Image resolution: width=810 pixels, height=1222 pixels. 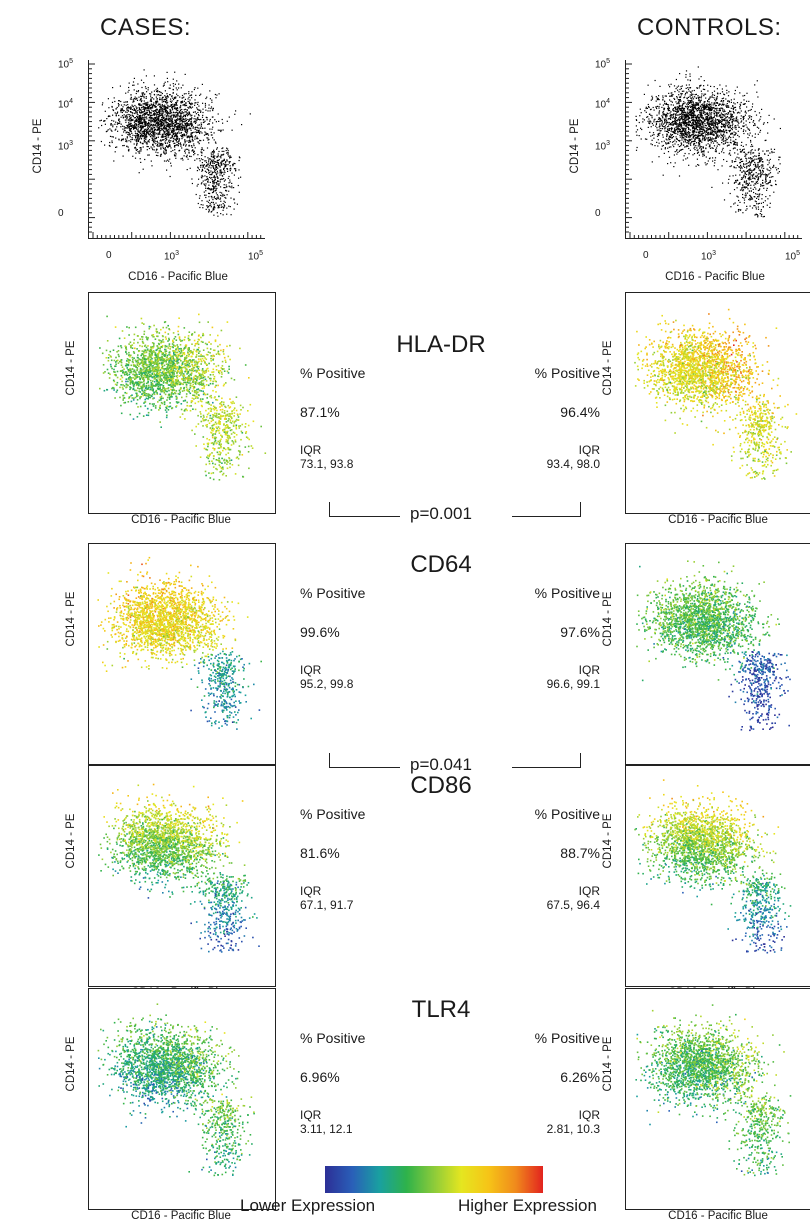 I want to click on cases-header: CASES:, so click(x=145, y=28).